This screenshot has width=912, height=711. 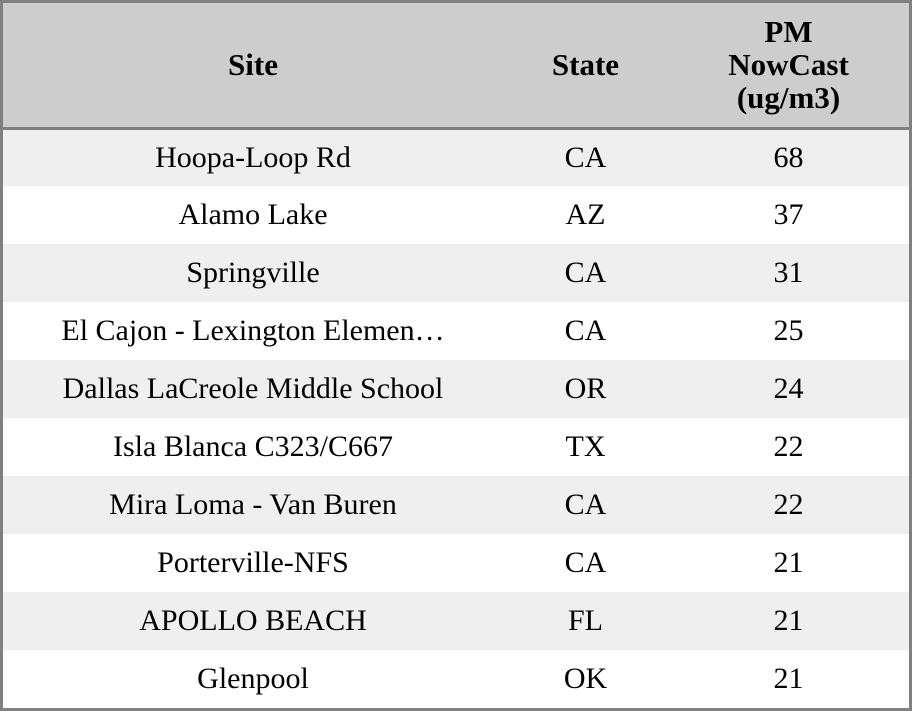 I want to click on cell-state: TX, so click(x=585, y=447).